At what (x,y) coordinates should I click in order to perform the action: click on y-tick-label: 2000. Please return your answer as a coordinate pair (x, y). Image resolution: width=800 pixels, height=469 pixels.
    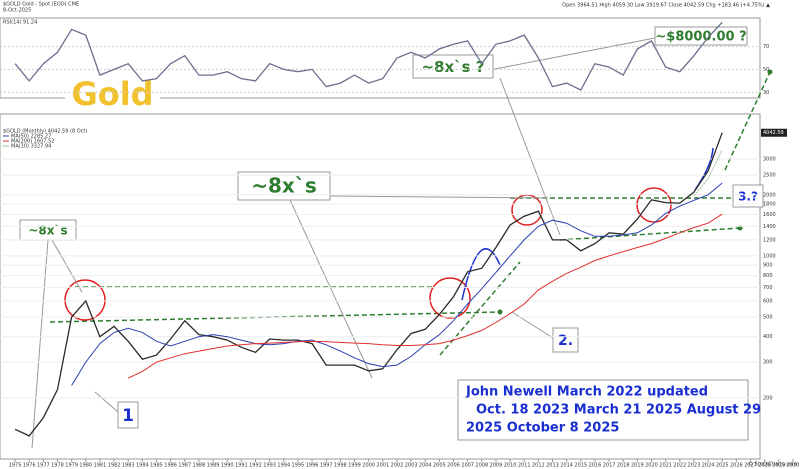
    Looking at the image, I should click on (769, 195).